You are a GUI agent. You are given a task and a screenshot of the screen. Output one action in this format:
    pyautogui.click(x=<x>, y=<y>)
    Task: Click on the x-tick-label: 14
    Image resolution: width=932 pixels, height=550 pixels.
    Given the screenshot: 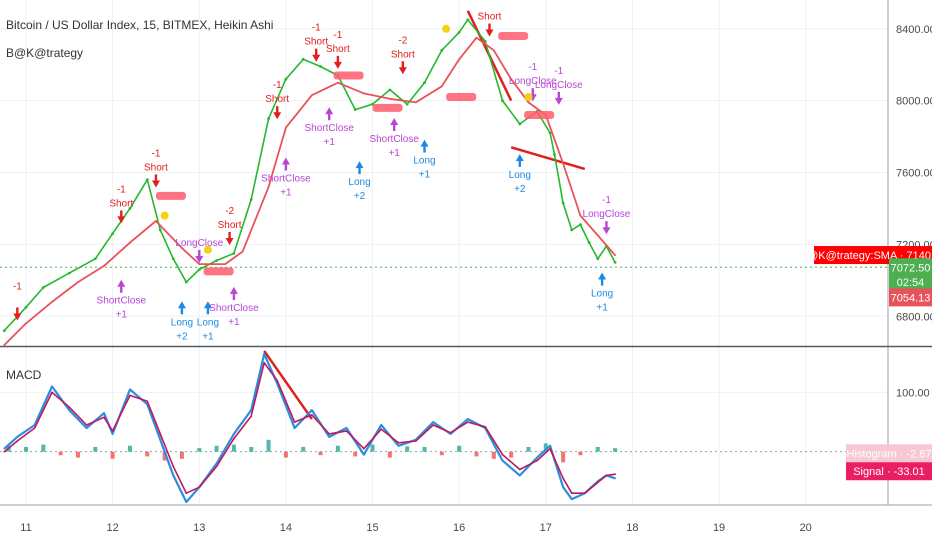 What is the action you would take?
    pyautogui.click(x=286, y=528)
    